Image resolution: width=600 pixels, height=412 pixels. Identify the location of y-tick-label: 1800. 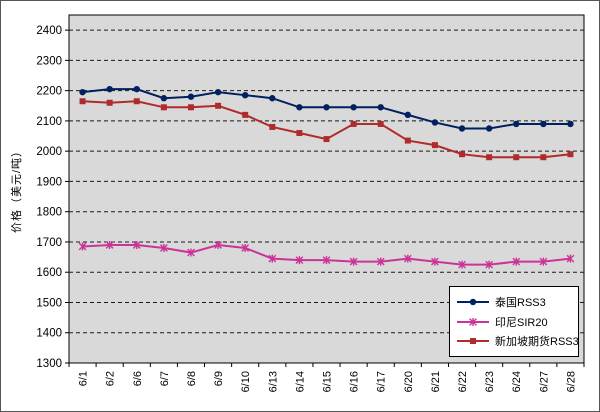
(49, 213).